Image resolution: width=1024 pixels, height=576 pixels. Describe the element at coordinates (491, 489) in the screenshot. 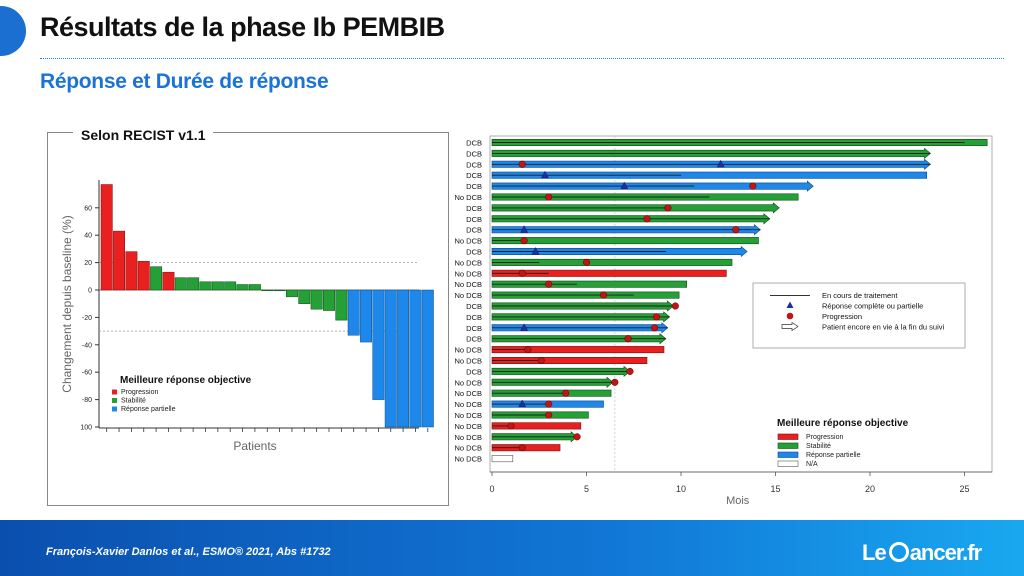

I see `swimmer-x-tick-label: 0` at that location.